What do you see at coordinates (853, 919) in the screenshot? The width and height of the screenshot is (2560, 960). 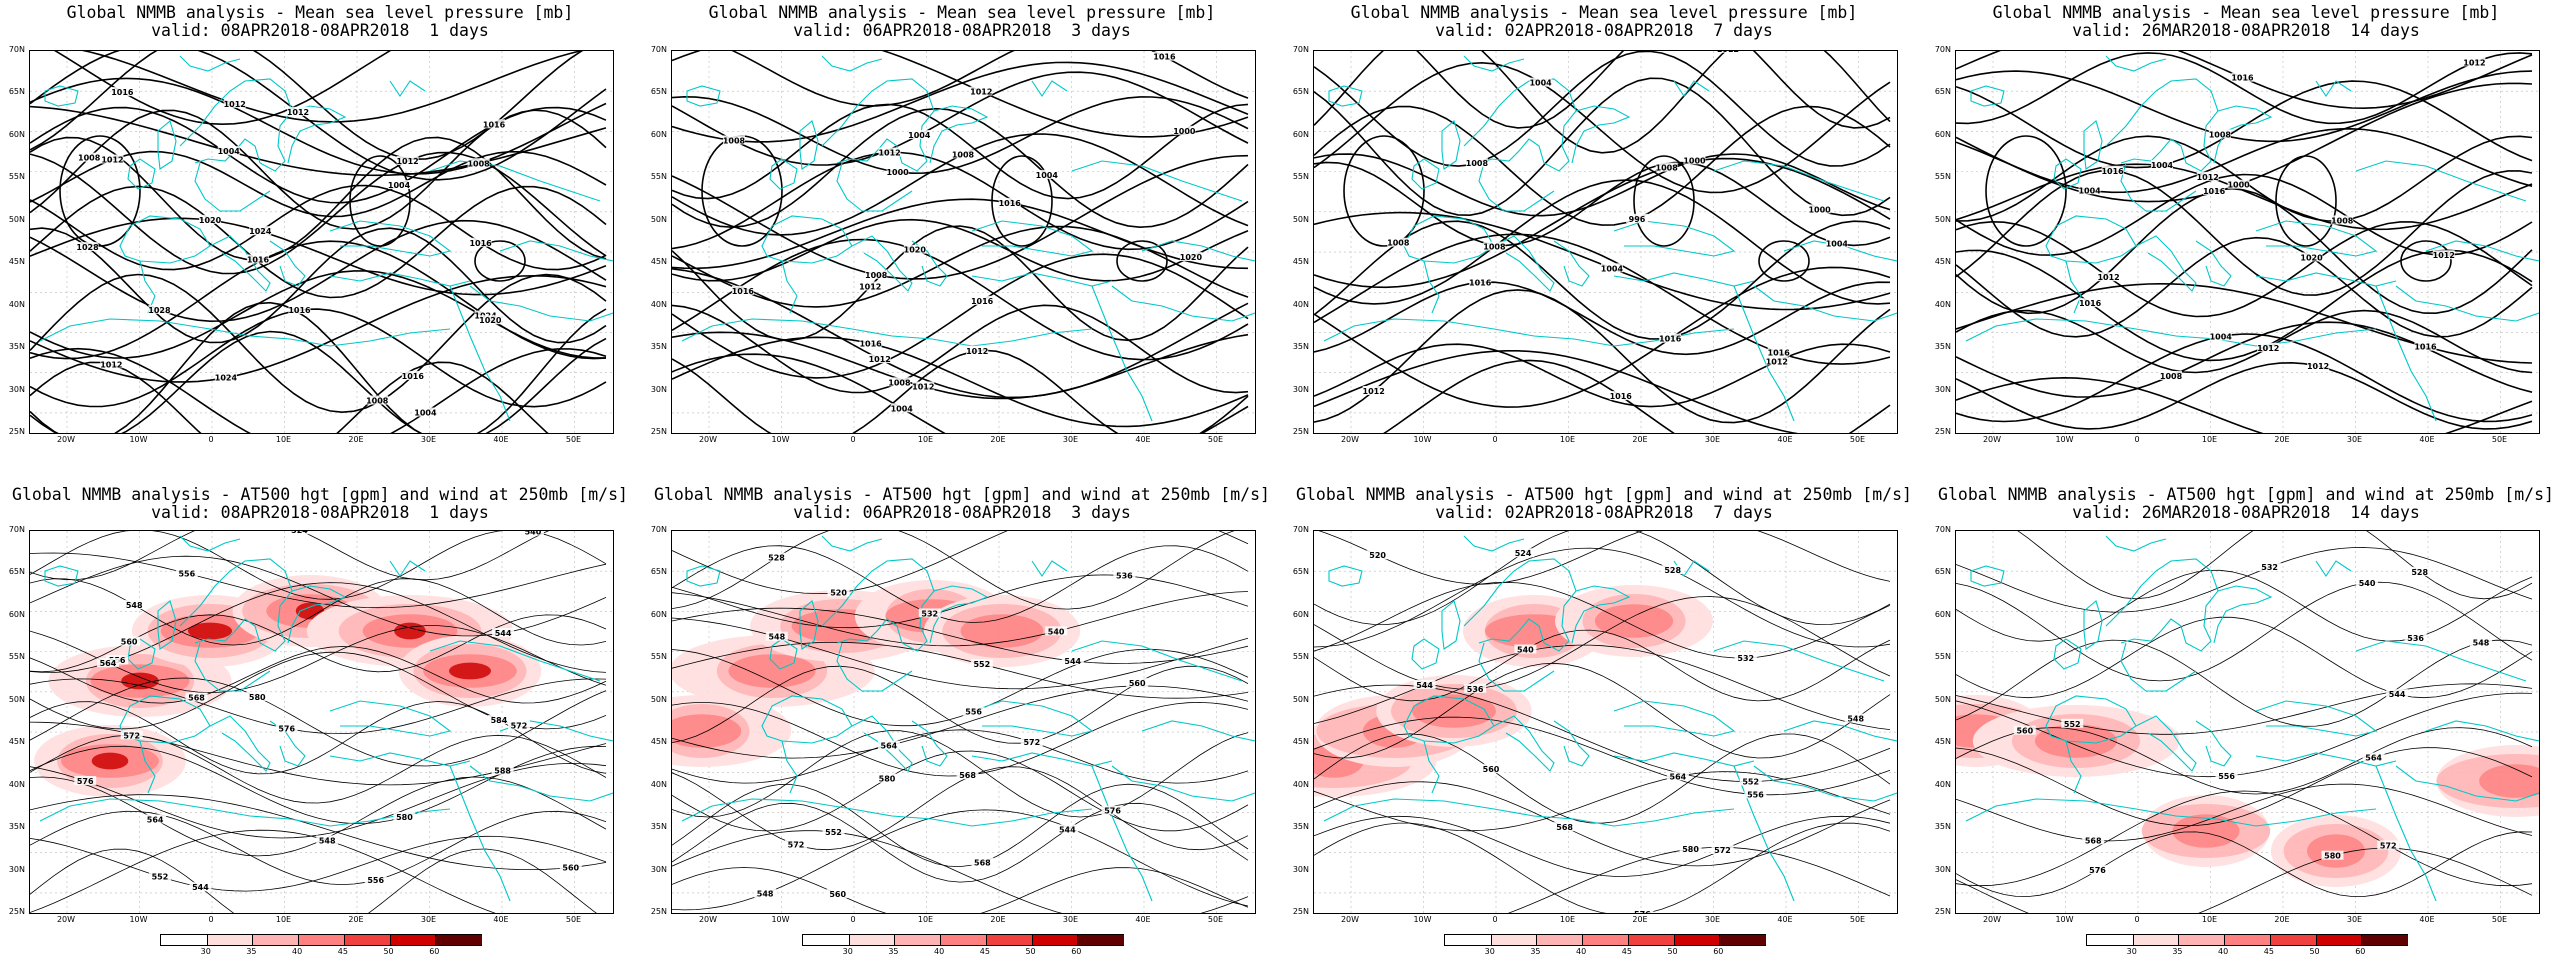 I see `longitude-tick-label: 0` at bounding box center [853, 919].